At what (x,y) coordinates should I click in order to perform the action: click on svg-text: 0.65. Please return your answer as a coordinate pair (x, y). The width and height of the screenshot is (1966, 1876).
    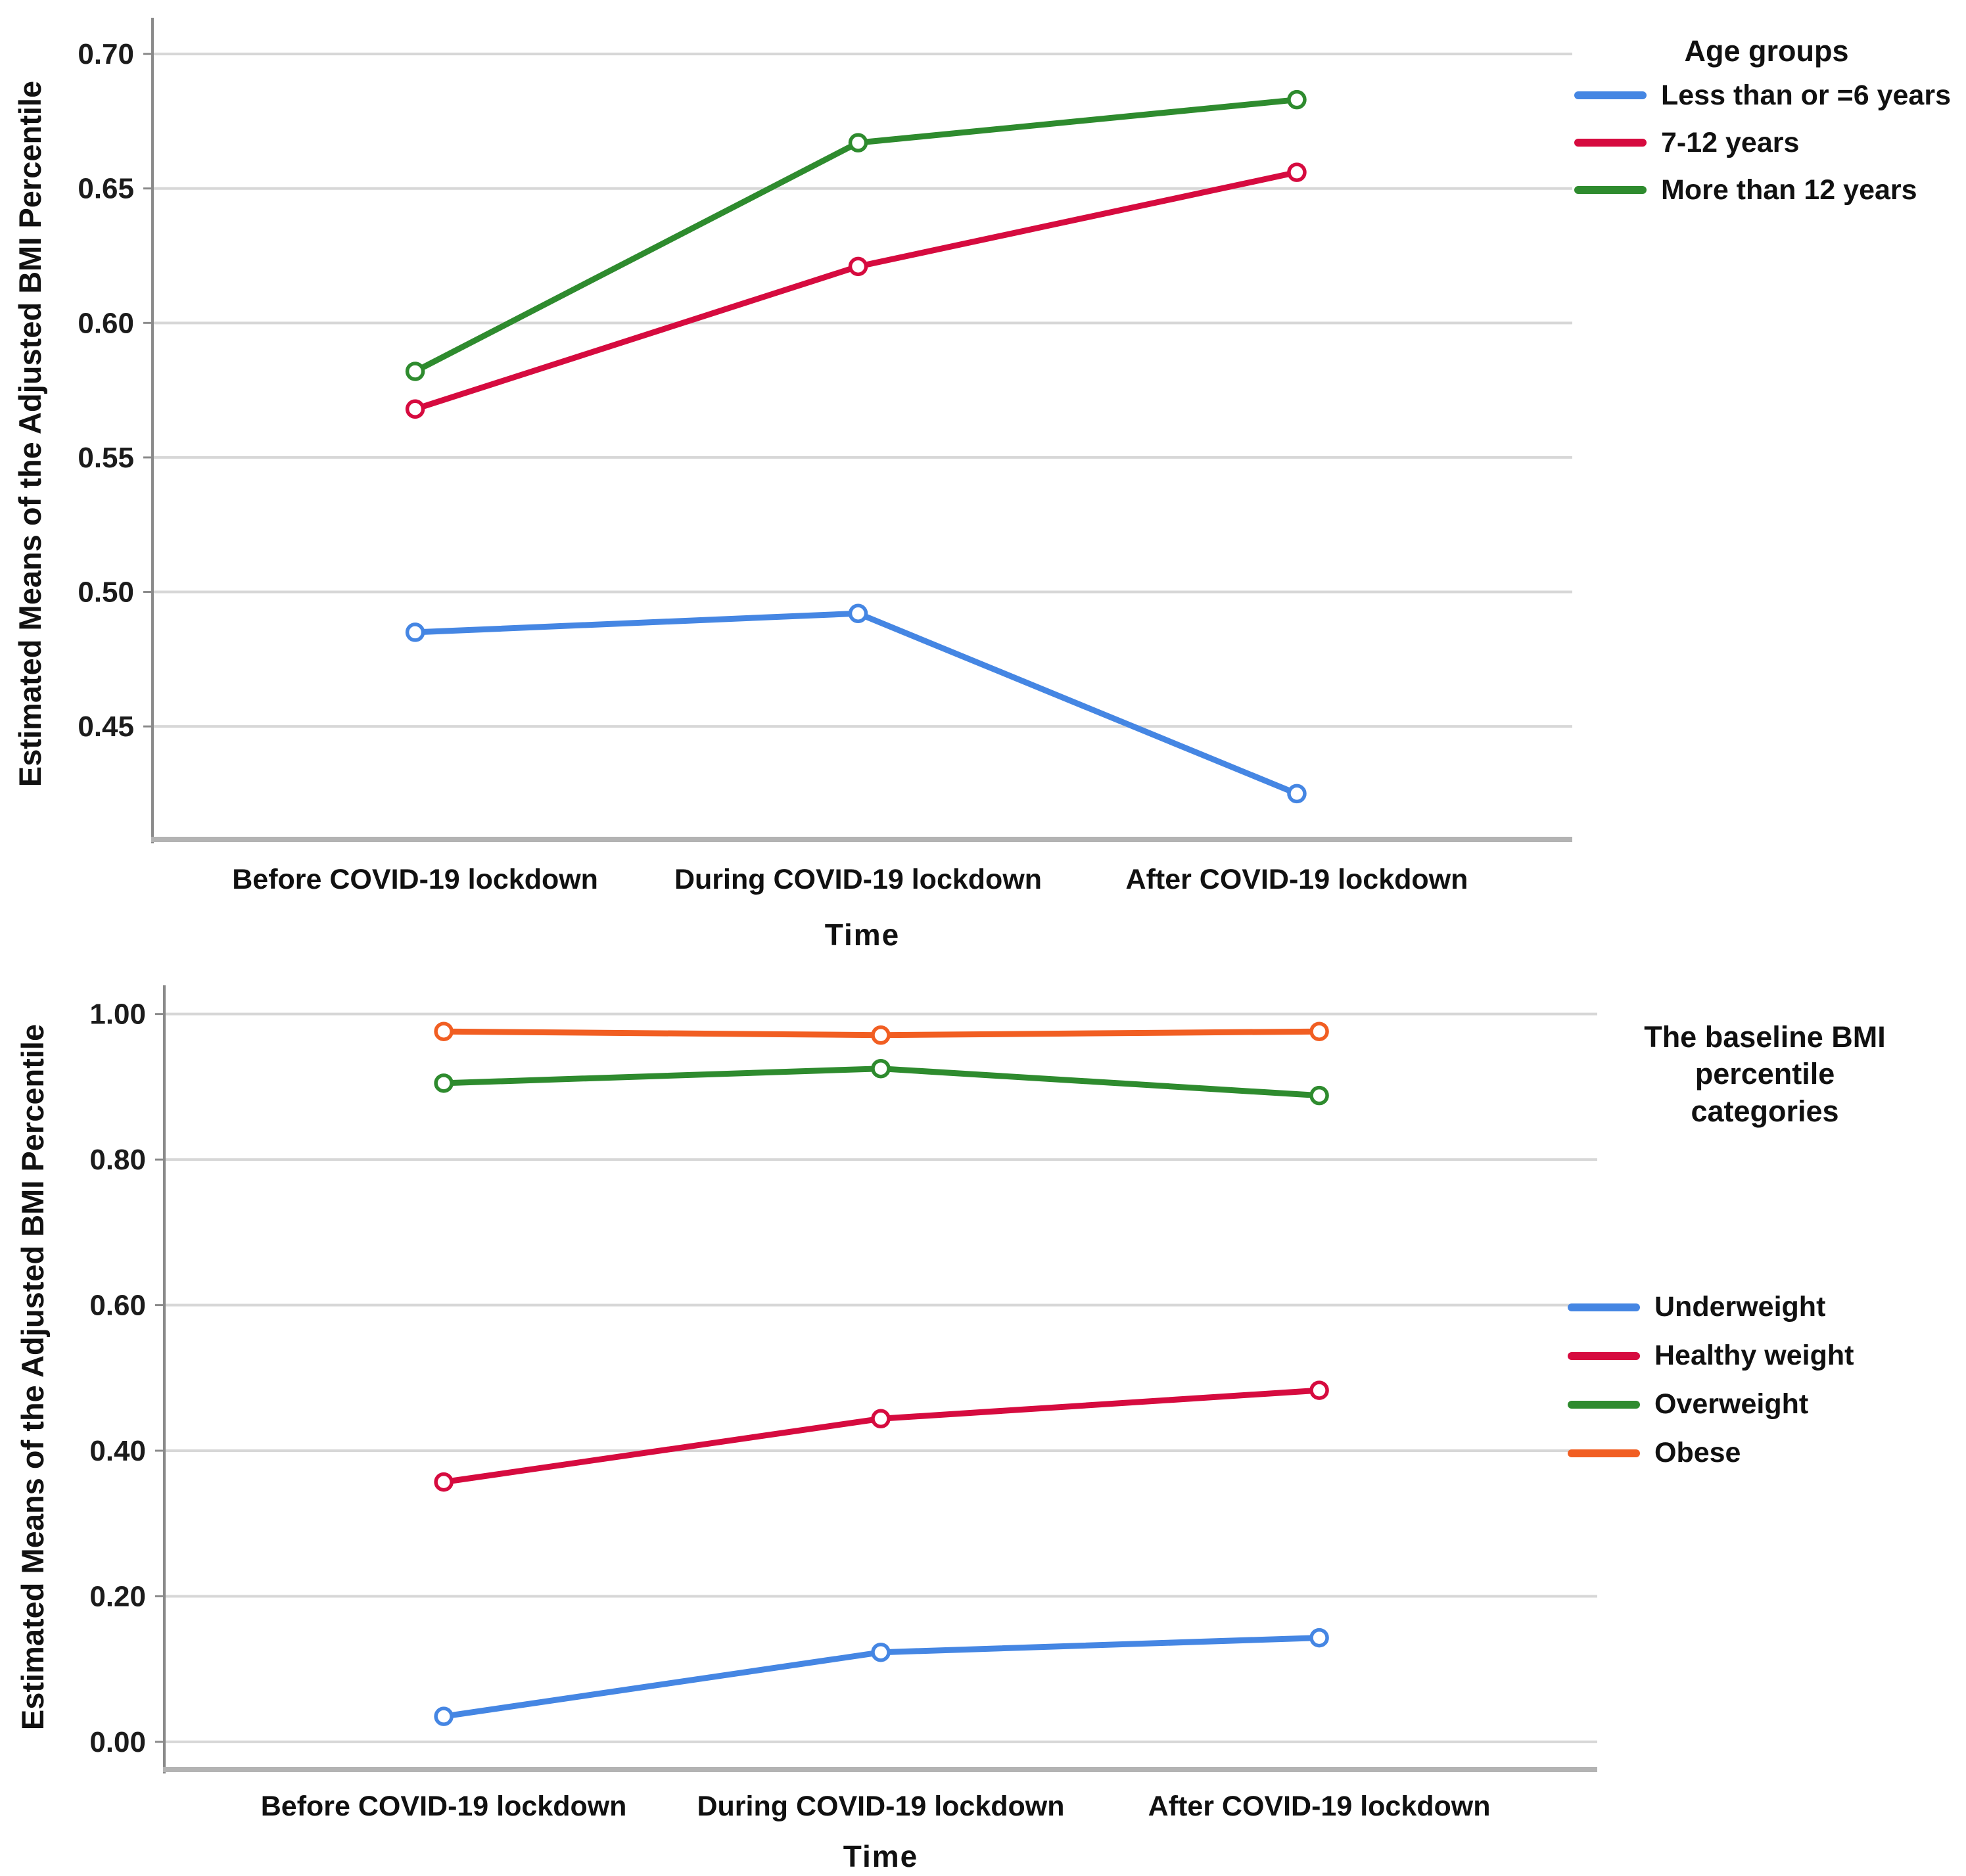
    Looking at the image, I should click on (106, 189).